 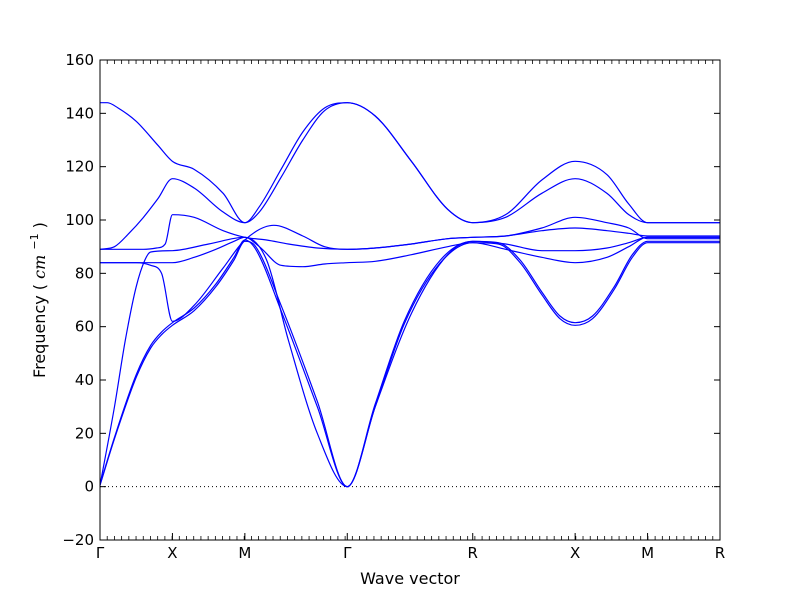 What do you see at coordinates (79, 60) in the screenshot?
I see `y-tick-label: 160` at bounding box center [79, 60].